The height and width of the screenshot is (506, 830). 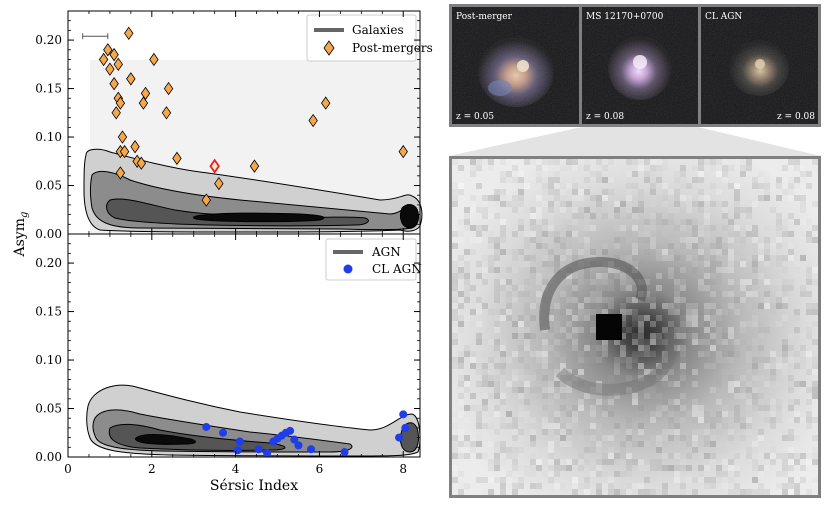 What do you see at coordinates (165, 439) in the screenshot?
I see `bottom-contour-core` at bounding box center [165, 439].